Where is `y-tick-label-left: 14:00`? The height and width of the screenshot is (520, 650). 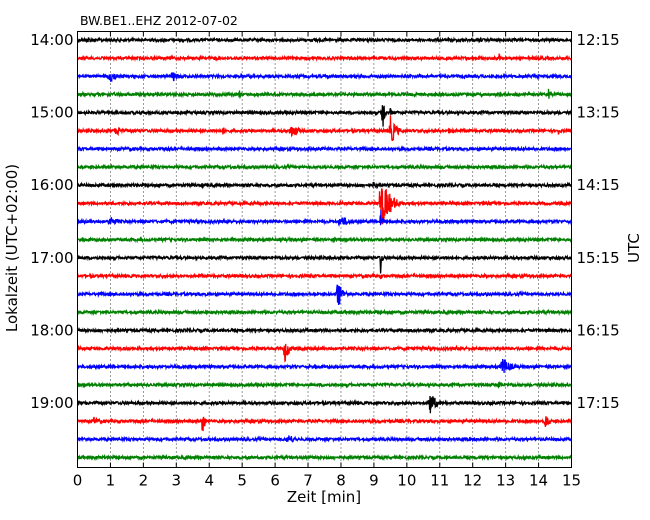
y-tick-label-left: 14:00 is located at coordinates (51, 40).